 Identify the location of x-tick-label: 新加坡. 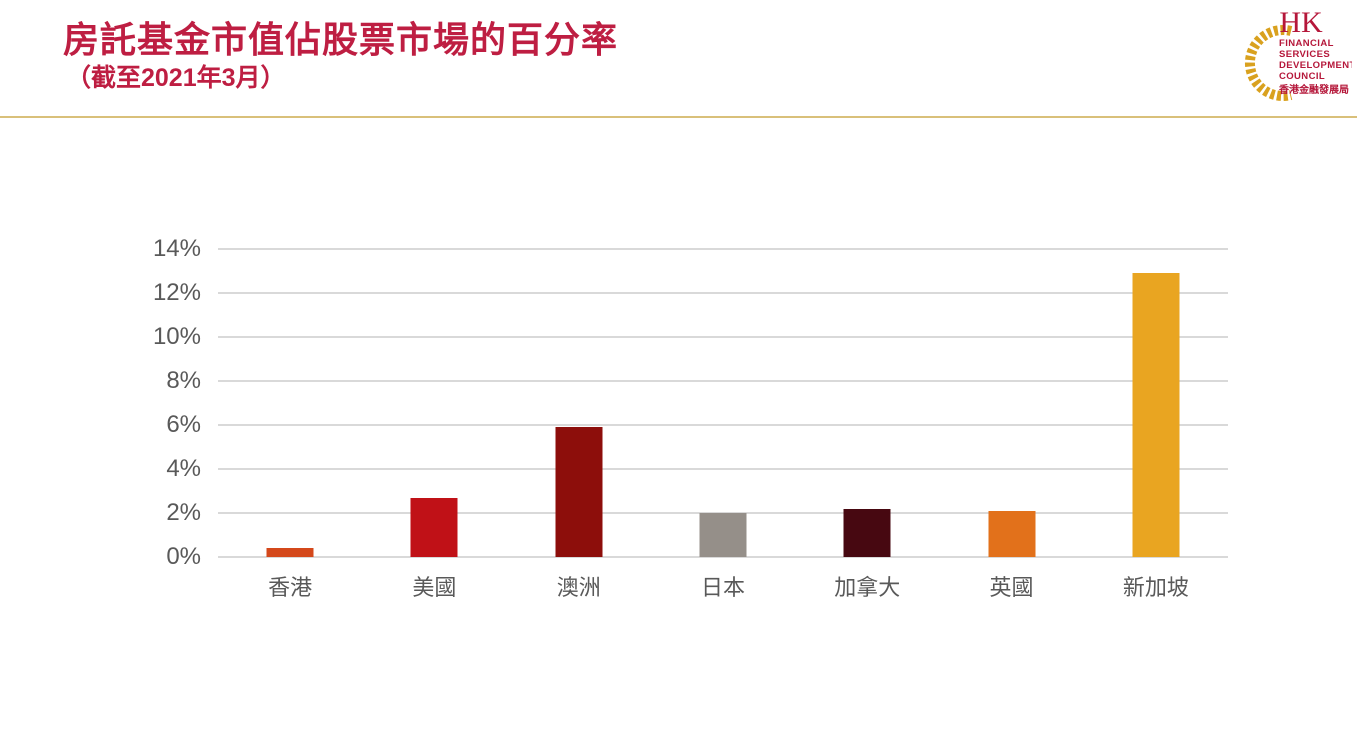
(1155, 587).